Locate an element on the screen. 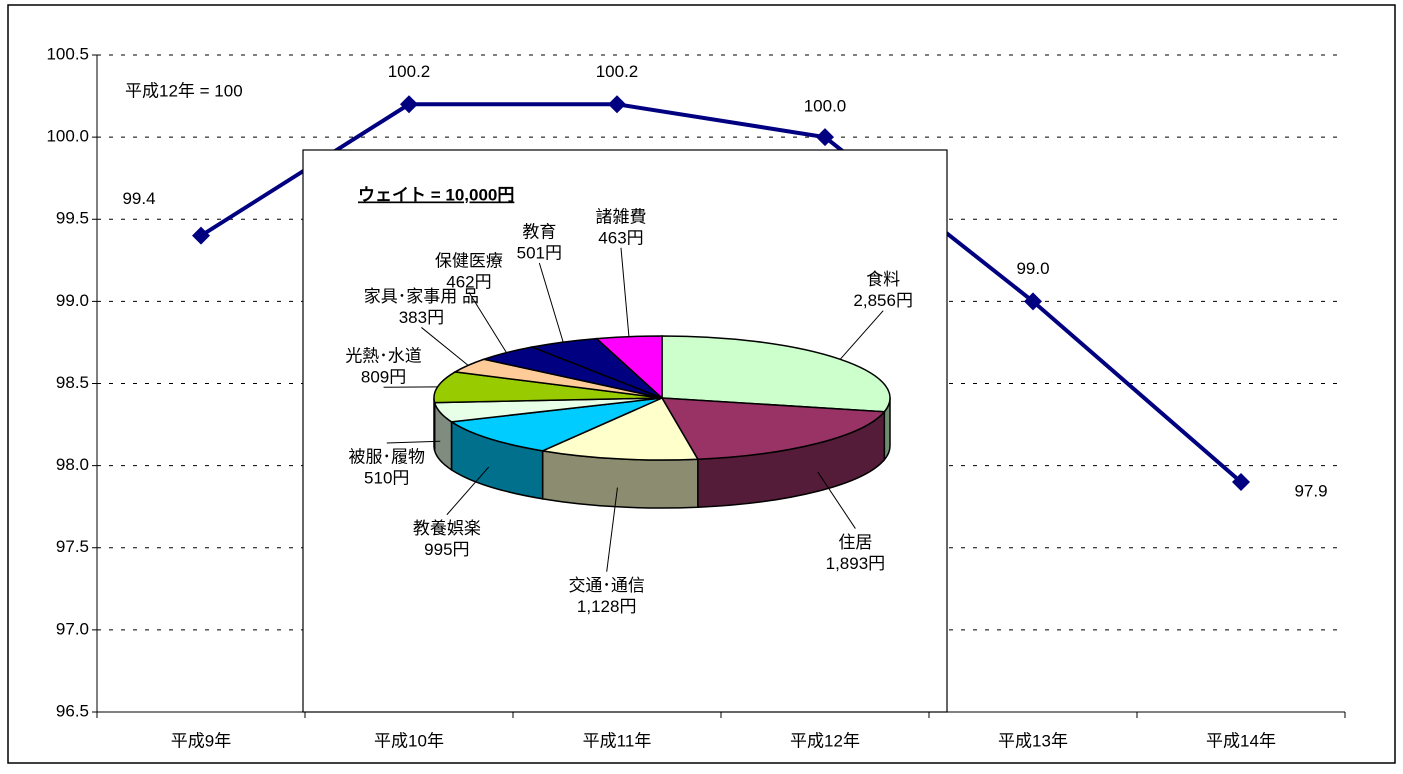 The height and width of the screenshot is (774, 1403). pie-value-label: 501円 is located at coordinates (539, 252).